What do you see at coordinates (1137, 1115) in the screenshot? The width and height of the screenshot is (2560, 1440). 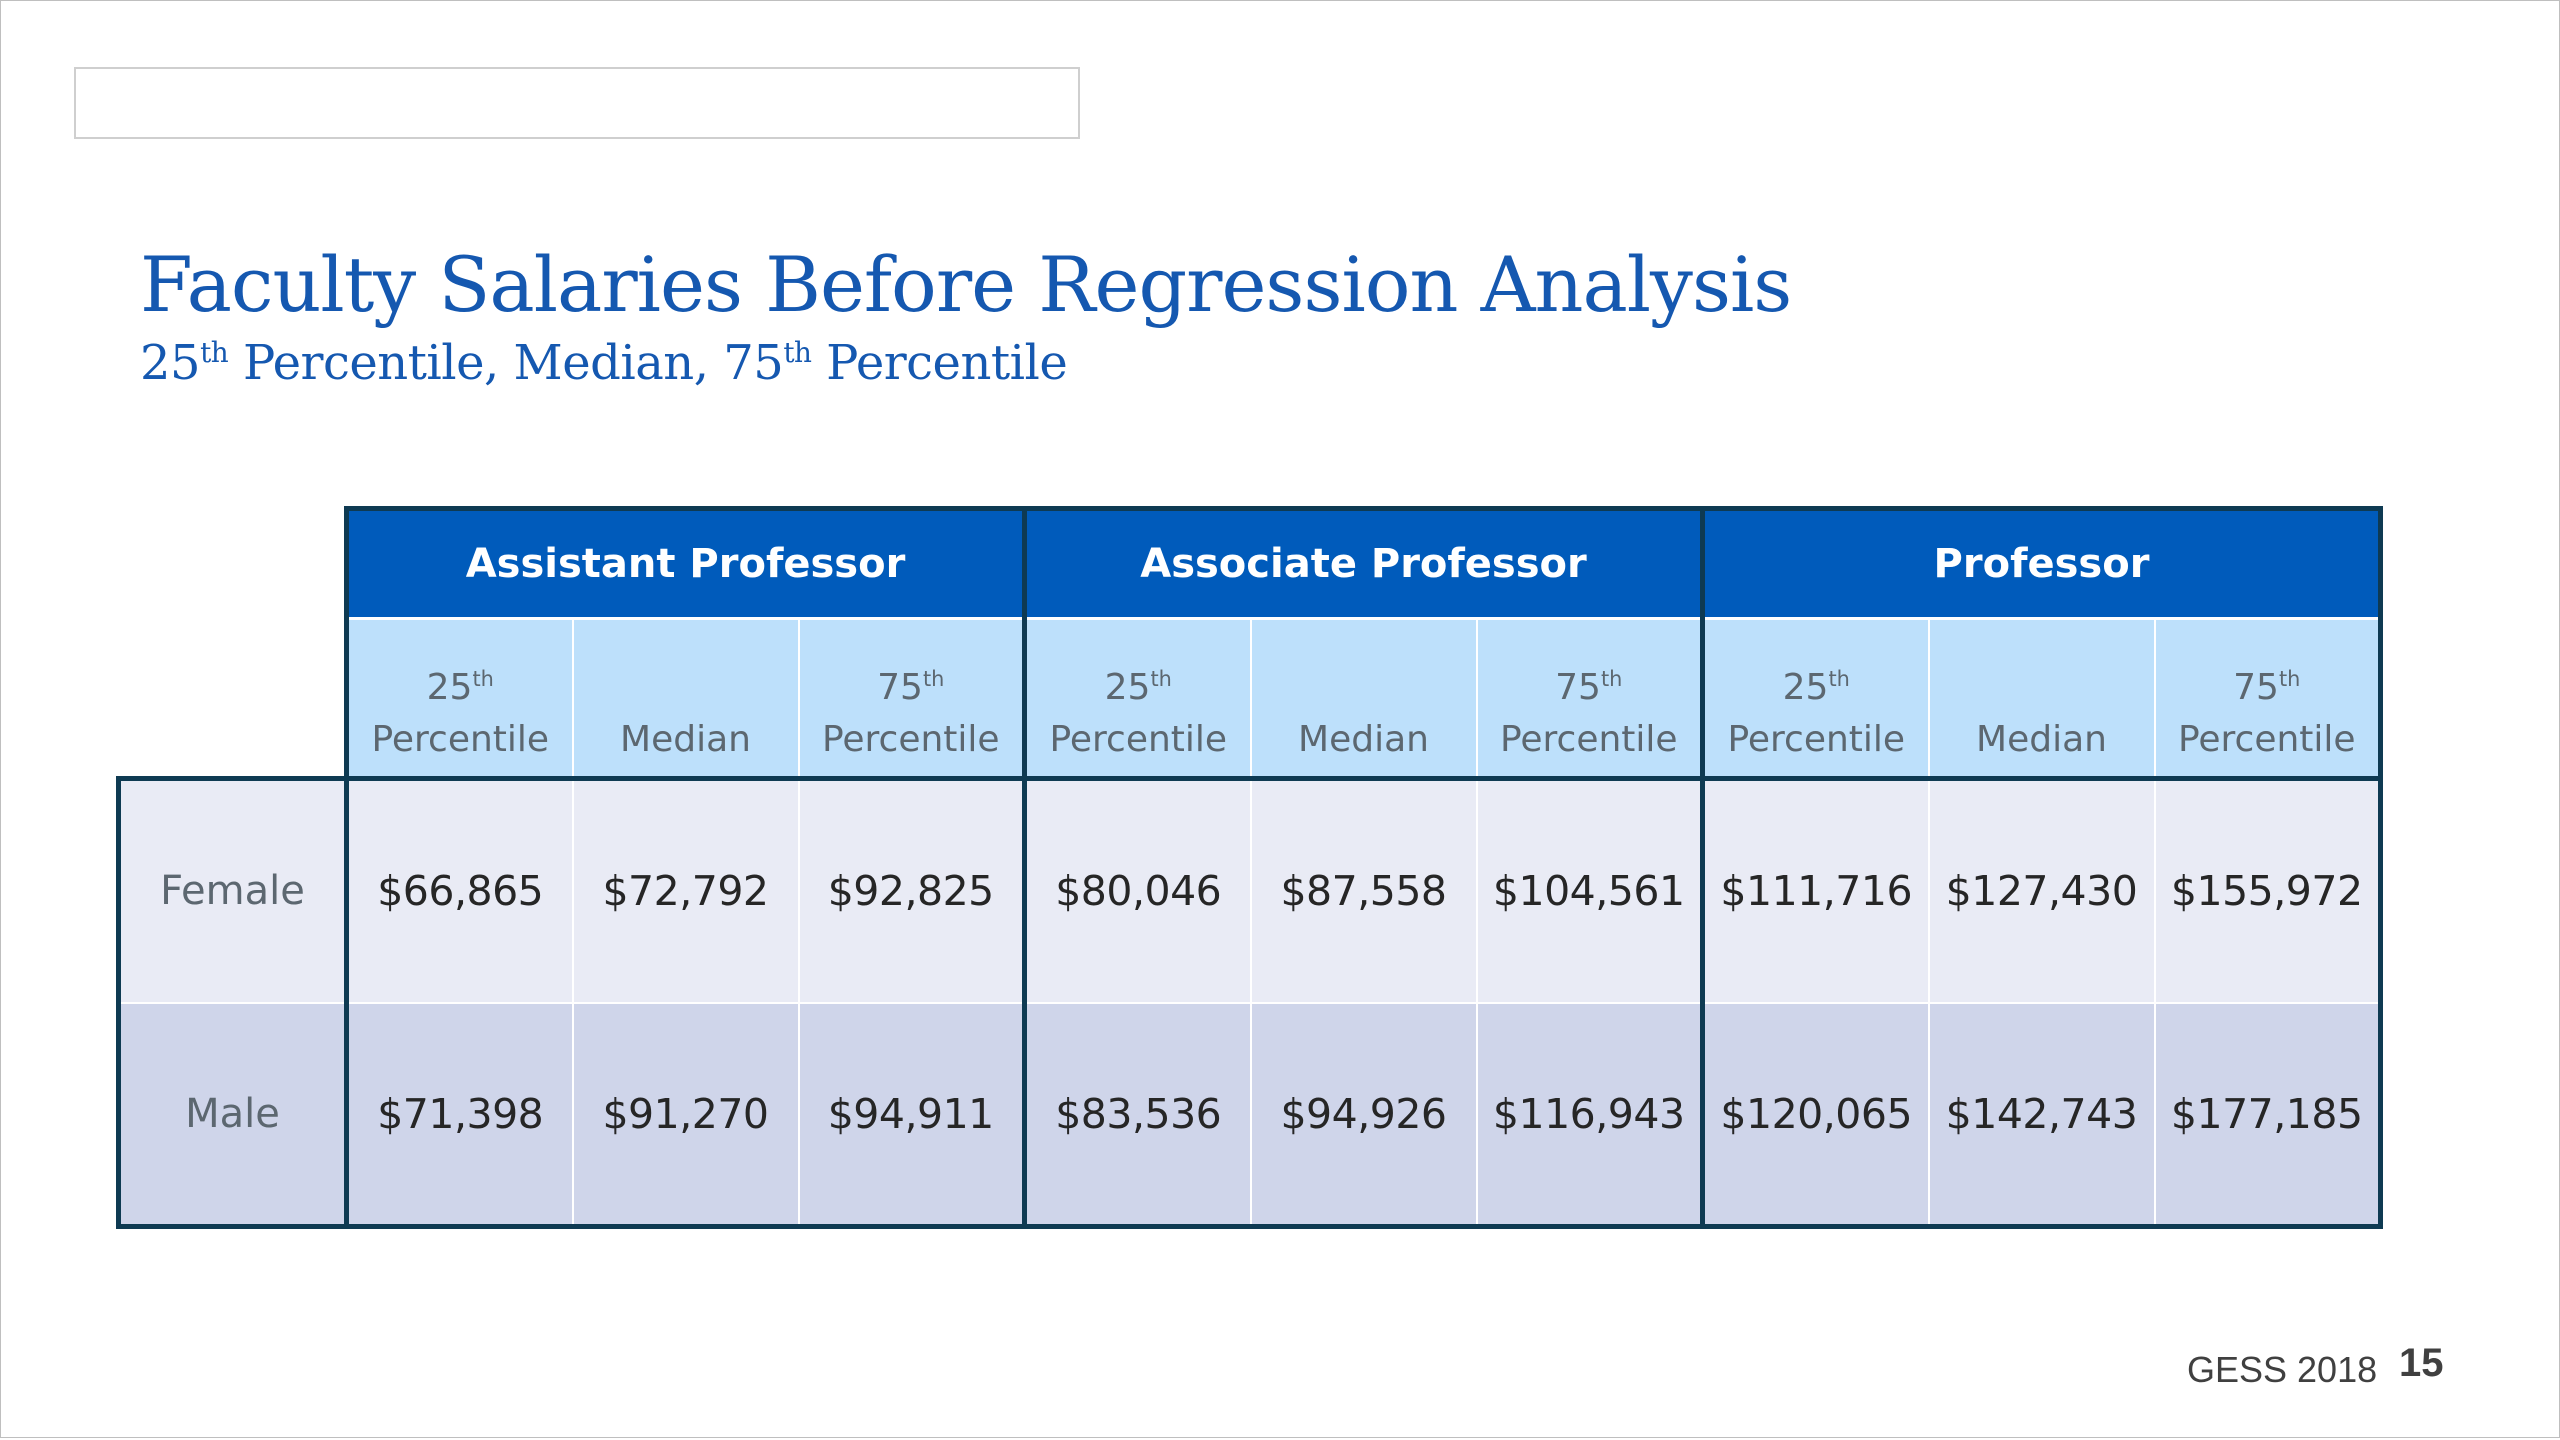 I see `table-cell: $83,536` at bounding box center [1137, 1115].